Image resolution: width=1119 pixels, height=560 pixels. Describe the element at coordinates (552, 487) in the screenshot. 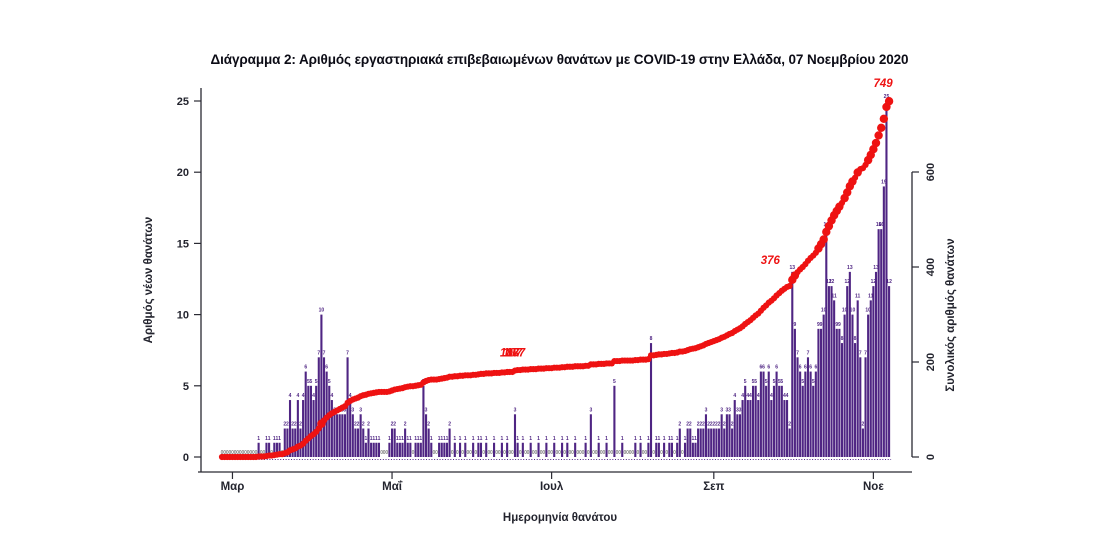

I see `x-tick-label: Ιουλ` at that location.